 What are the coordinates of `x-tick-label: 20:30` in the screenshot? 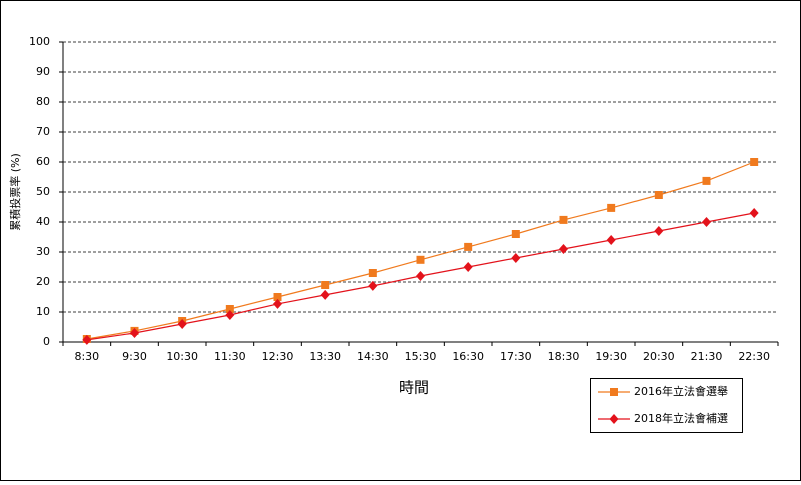 It's located at (659, 356).